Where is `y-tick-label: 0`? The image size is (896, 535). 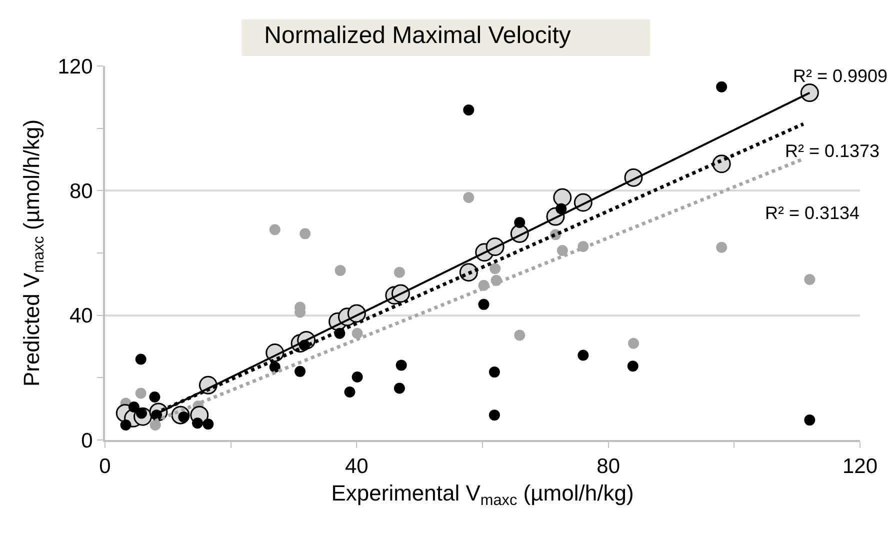 y-tick-label: 0 is located at coordinates (87, 440).